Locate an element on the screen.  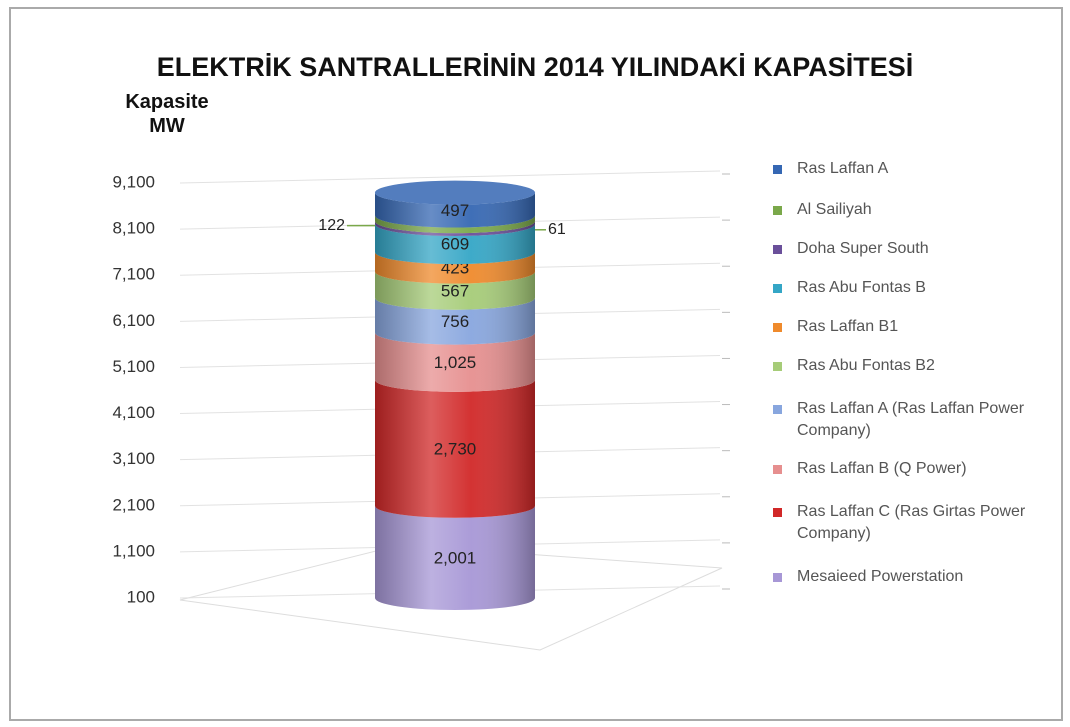
value-label: 609 is located at coordinates (455, 244).